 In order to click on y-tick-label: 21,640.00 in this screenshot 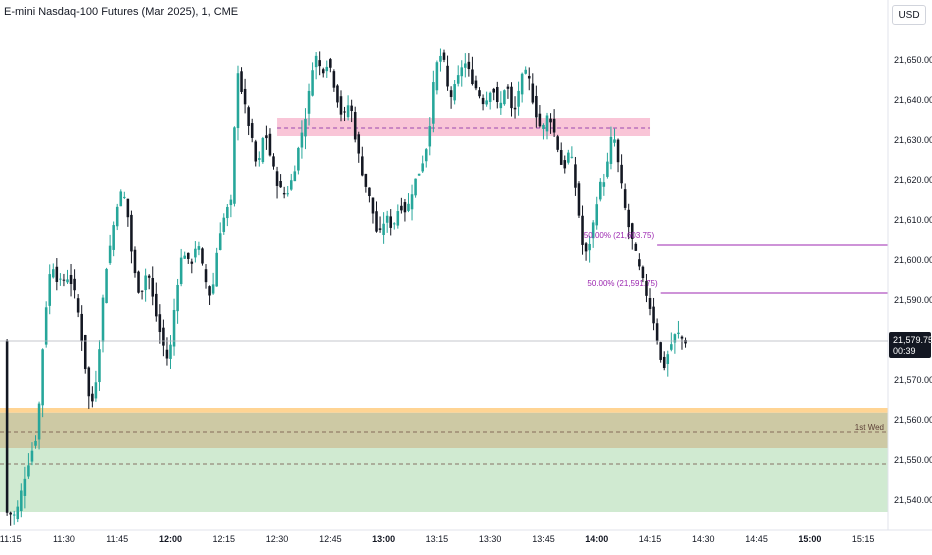, I will do `click(913, 100)`.